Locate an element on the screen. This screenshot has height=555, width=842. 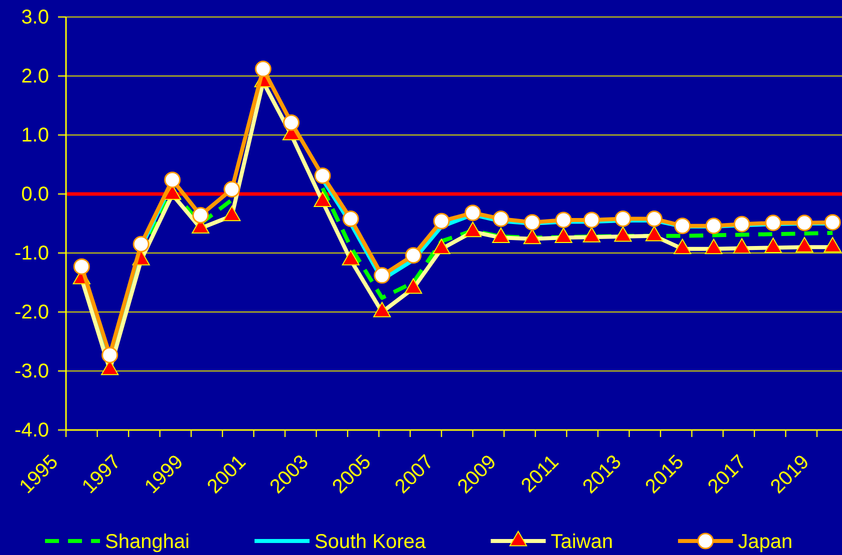
y-tick-label: -2.0 is located at coordinates (31, 312).